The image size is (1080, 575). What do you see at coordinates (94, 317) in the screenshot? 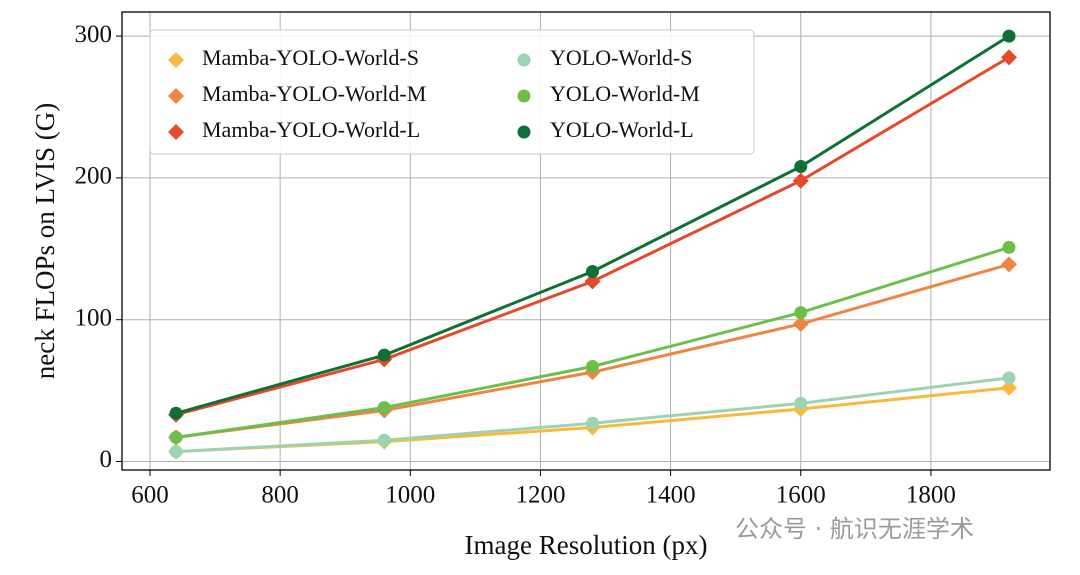
I see `y-tick-label: 100` at bounding box center [94, 317].